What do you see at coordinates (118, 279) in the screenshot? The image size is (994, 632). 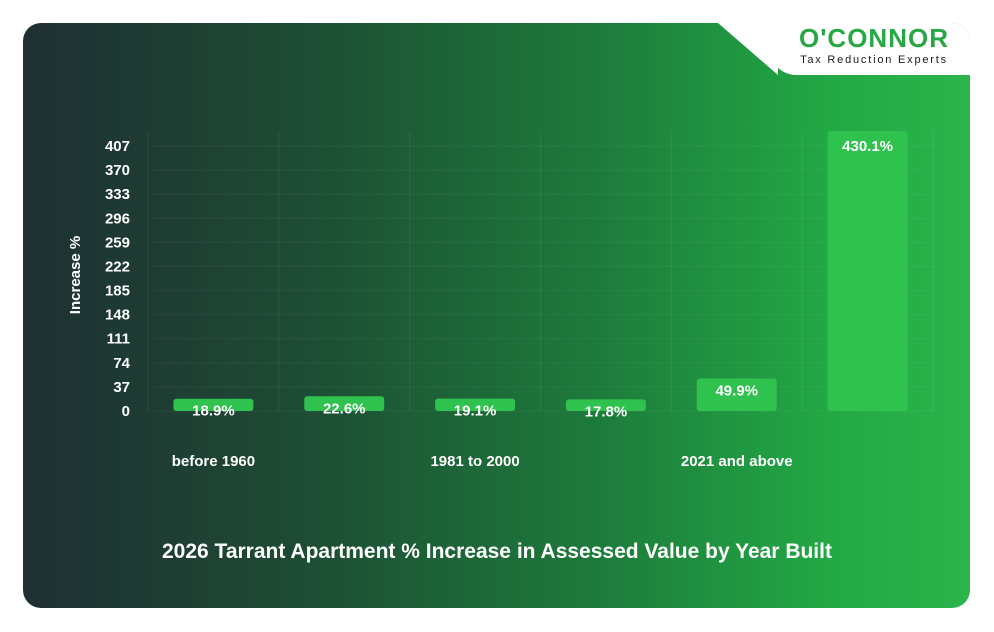 I see `y-axis-ticks: 0 37 74 111 148 185 222 259 296 333 370 407` at bounding box center [118, 279].